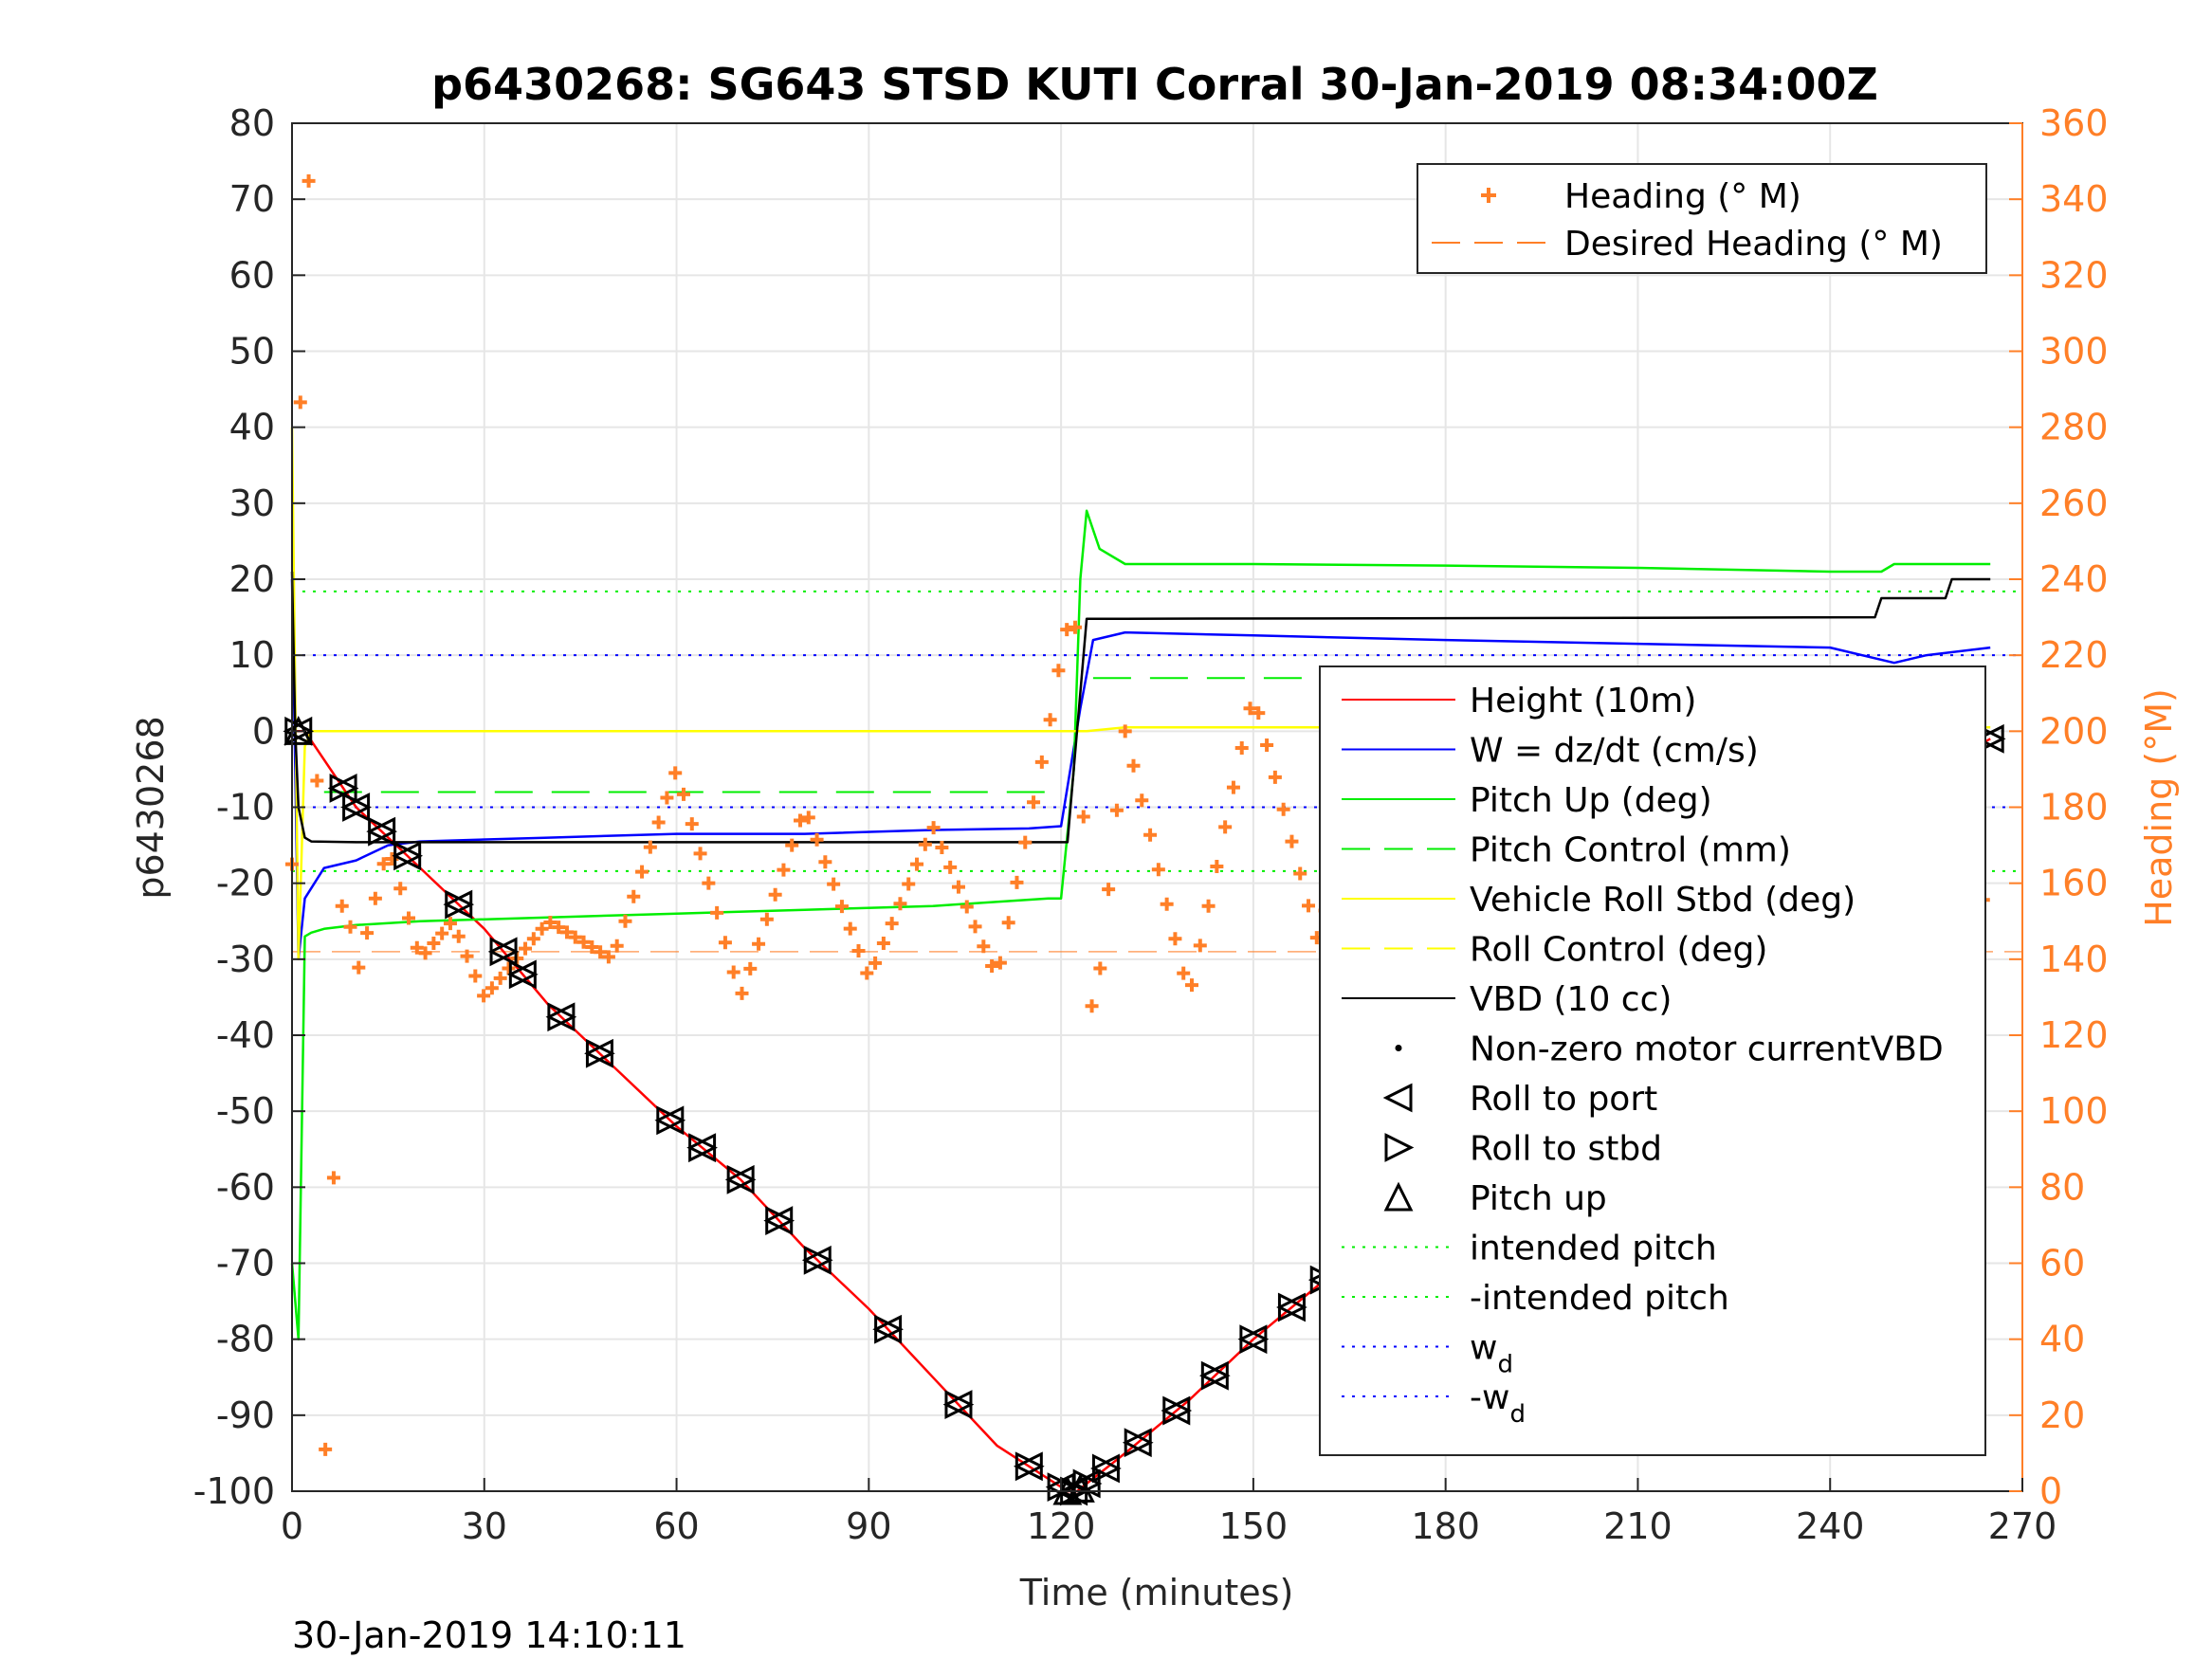 The height and width of the screenshot is (1659, 2212). Describe the element at coordinates (1169, 1512) in the screenshot. I see `x-axis-ticks: 0 30 60 90 120 150 180 210 240 270` at that location.